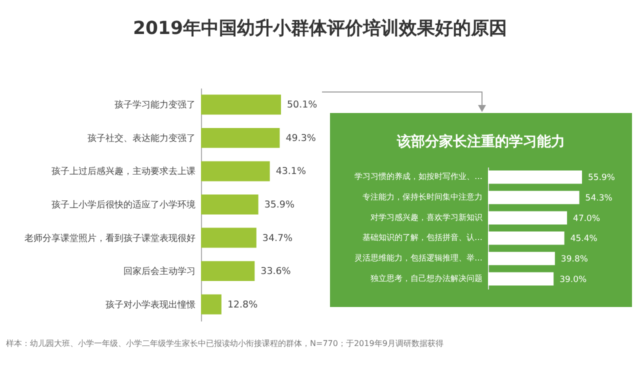 The width and height of the screenshot is (640, 370). I want to click on y-tick-label: 老师分享课堂照片，看到孩子课堂表现很好, so click(110, 238).